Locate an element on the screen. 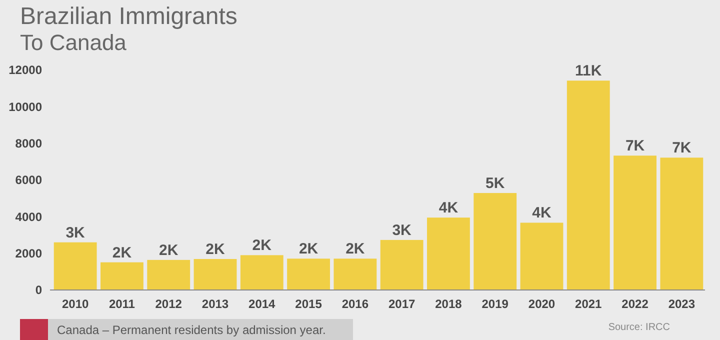 The height and width of the screenshot is (340, 720). x-tick-label: 2015 is located at coordinates (308, 304).